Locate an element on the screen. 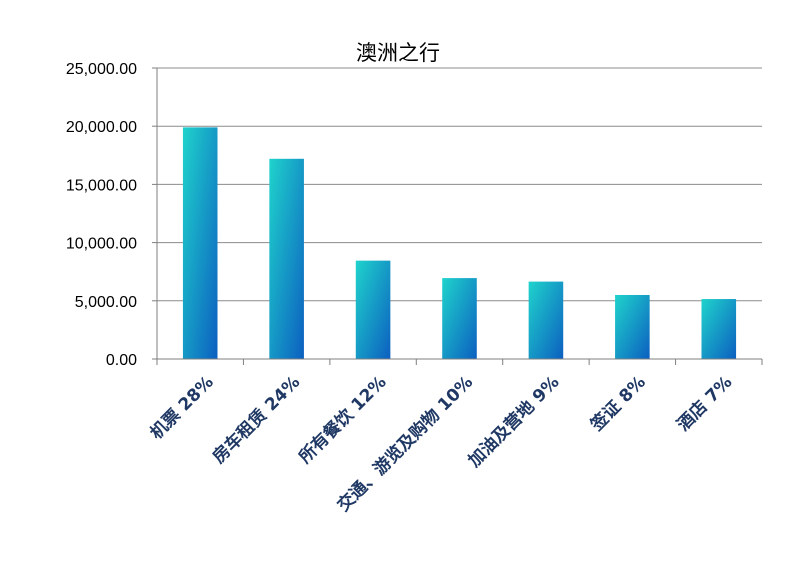 This screenshot has width=800, height=569. x-tick-label: 签证 8% is located at coordinates (618, 404).